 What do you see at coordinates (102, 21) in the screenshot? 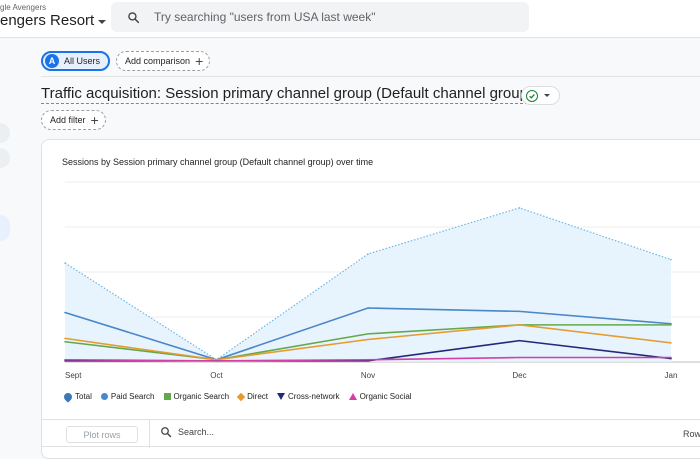
I see `caret-down-icon` at bounding box center [102, 21].